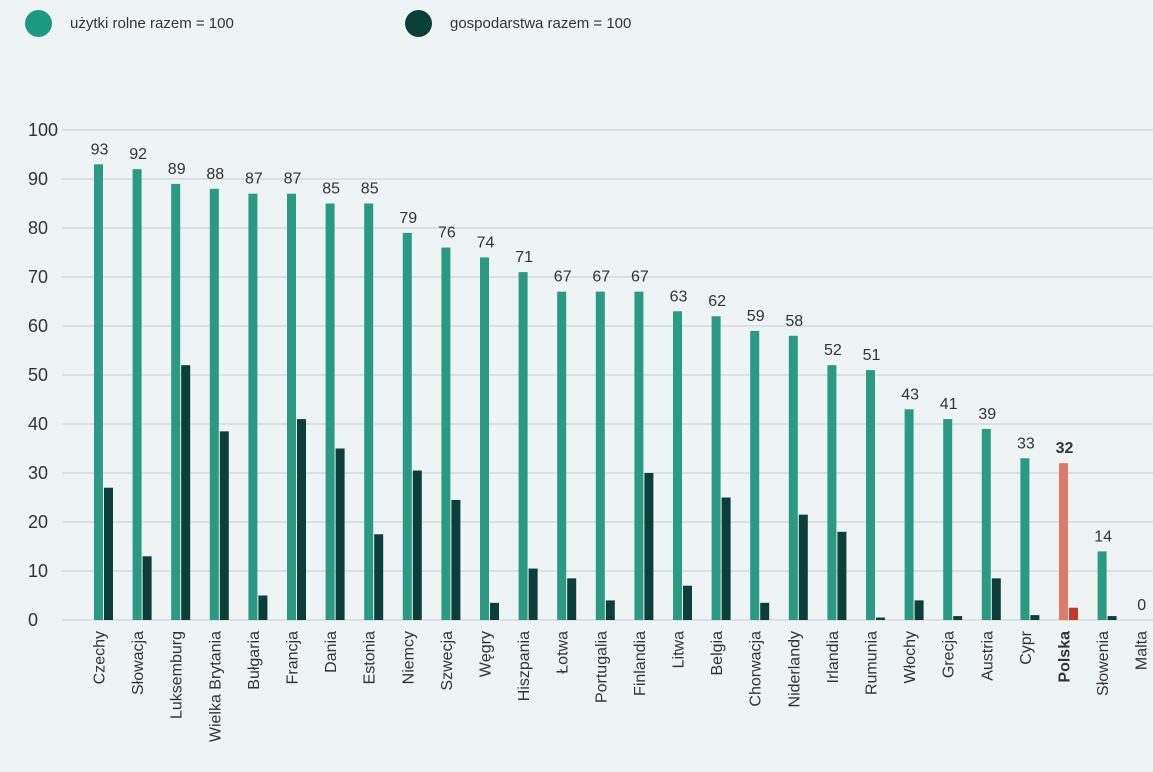 Image resolution: width=1153 pixels, height=772 pixels. Describe the element at coordinates (38, 179) in the screenshot. I see `y-tick-label: 90` at that location.